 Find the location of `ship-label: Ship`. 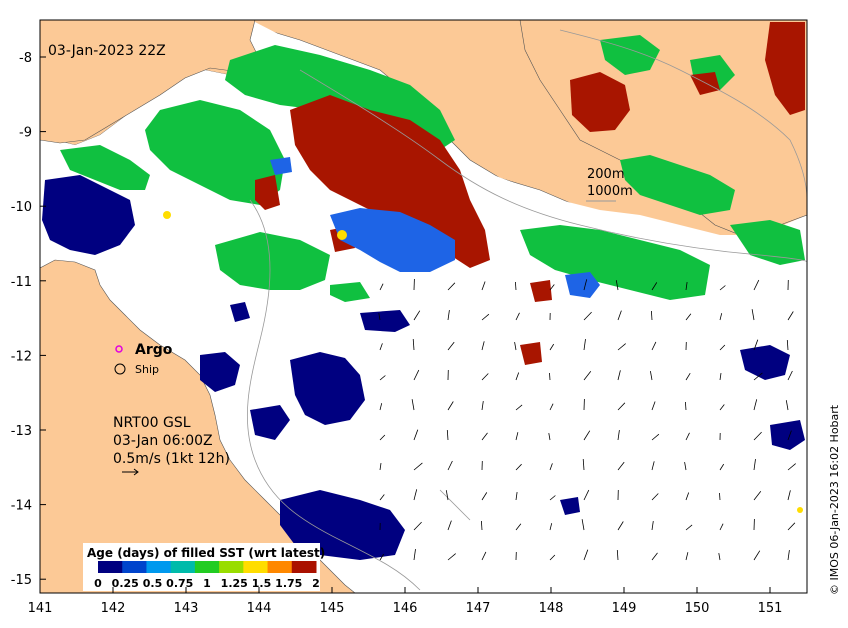

ship-label: Ship is located at coordinates (147, 369).